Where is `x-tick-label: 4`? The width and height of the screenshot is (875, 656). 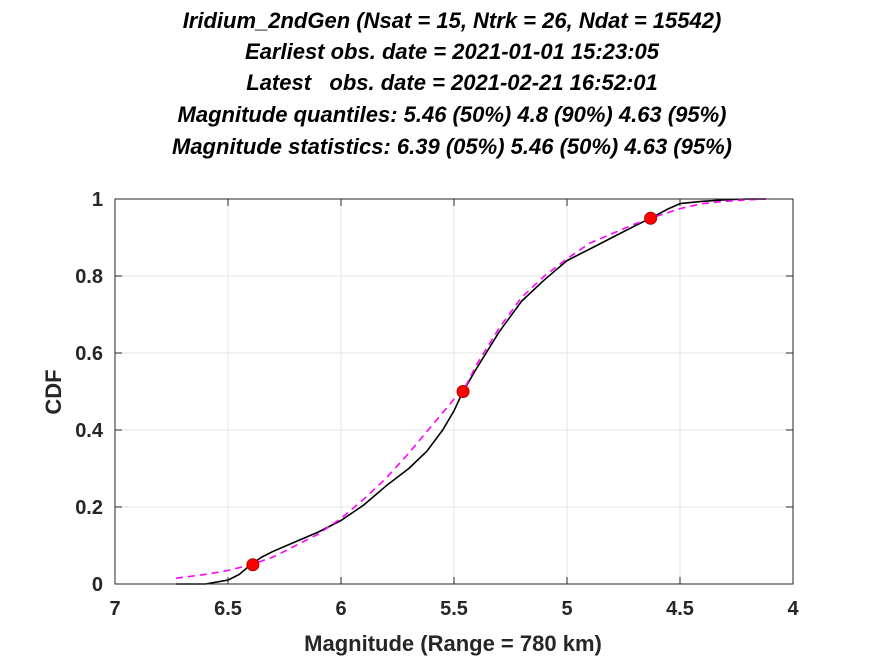 x-tick-label: 4 is located at coordinates (793, 609).